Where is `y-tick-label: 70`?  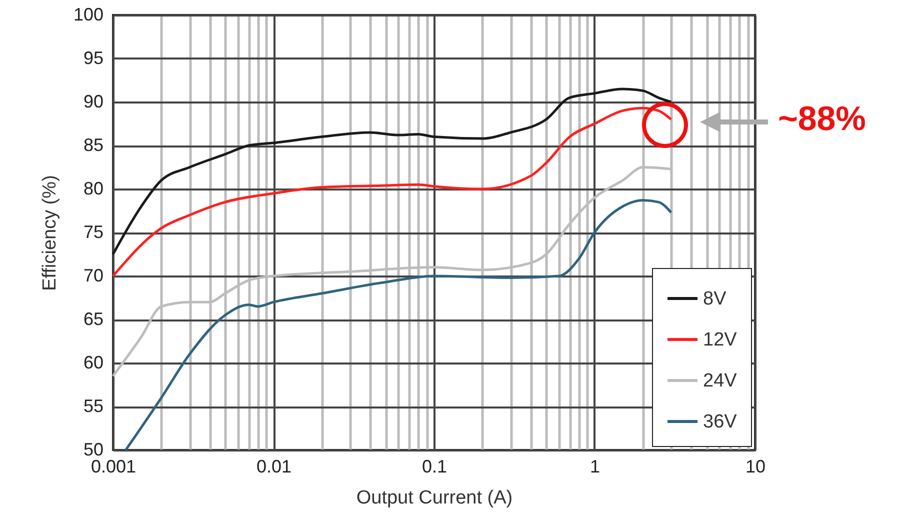
y-tick-label: 70 is located at coordinates (93, 276).